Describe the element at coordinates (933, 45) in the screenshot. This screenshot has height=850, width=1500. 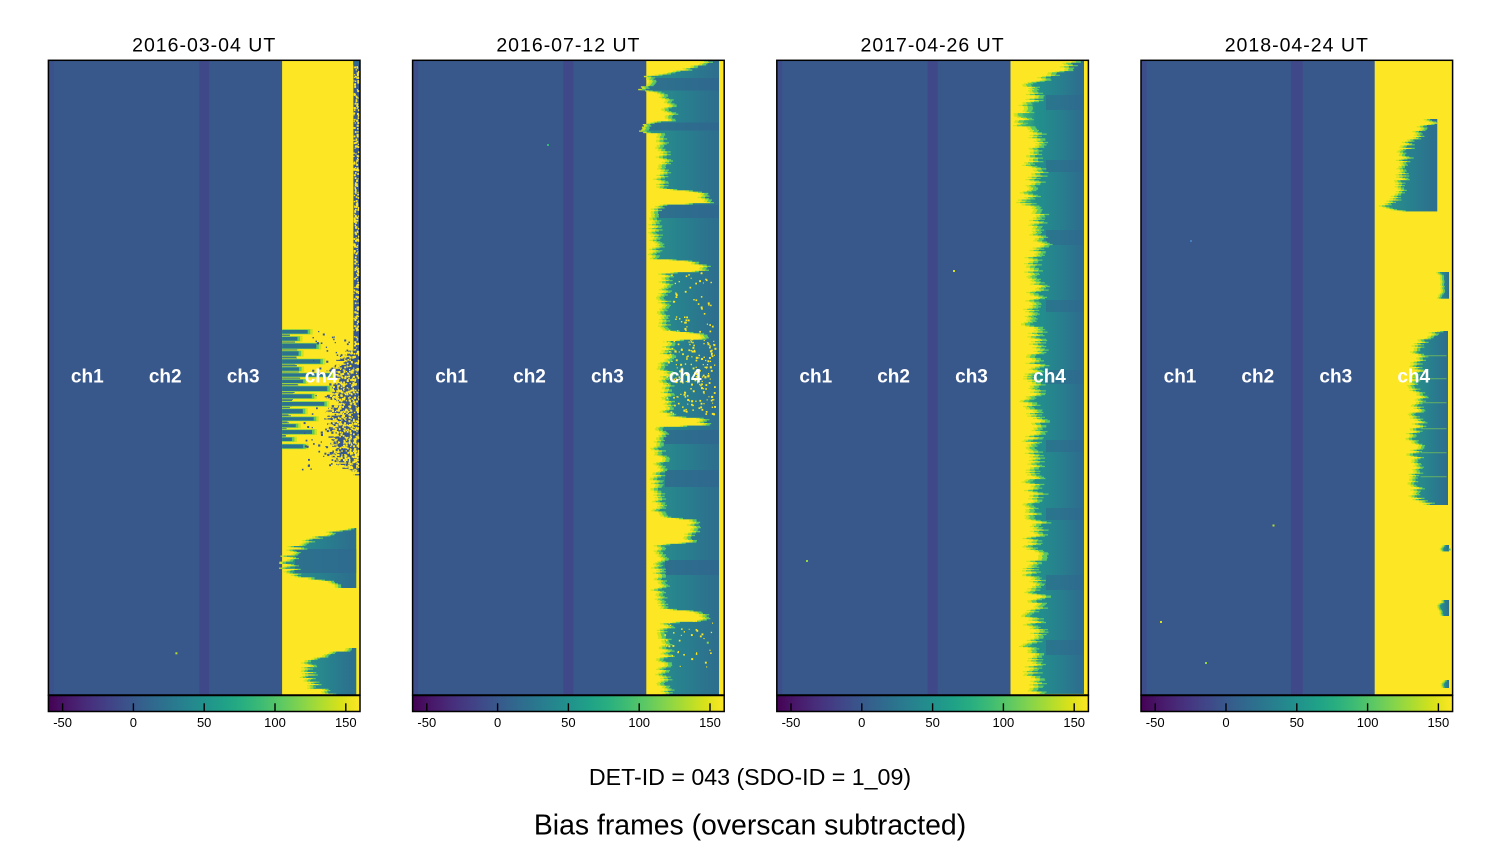
I see `svg-text: 2017-04-26 UT` at that location.